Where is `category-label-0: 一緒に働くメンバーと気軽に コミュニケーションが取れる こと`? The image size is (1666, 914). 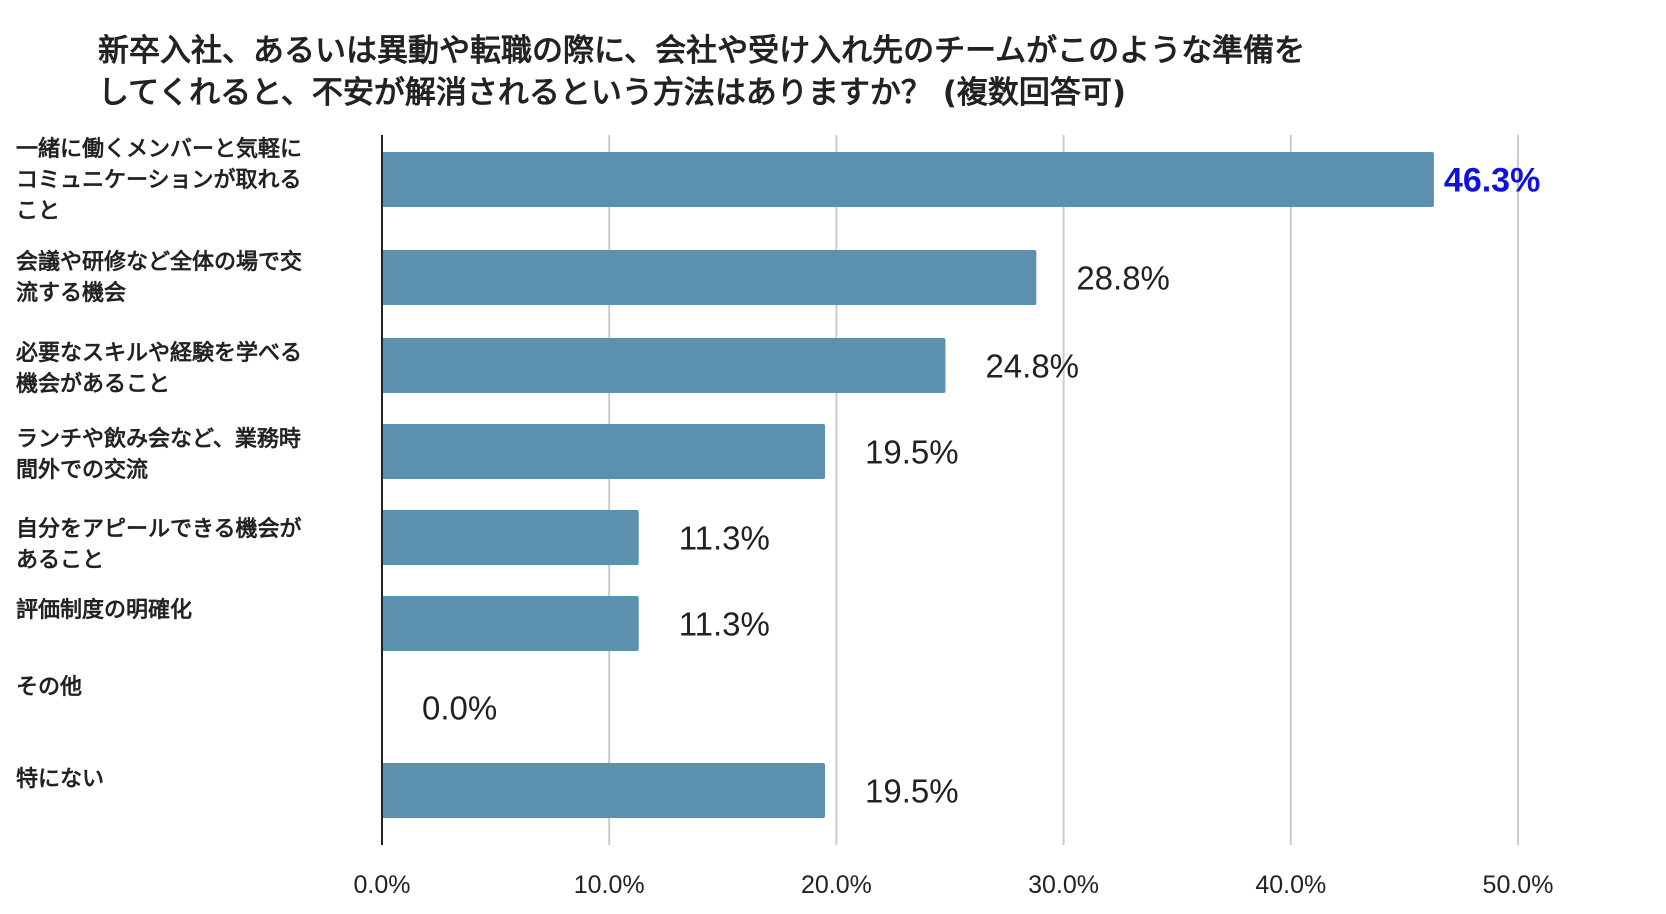
category-label-0: 一緒に働くメンバーと気軽に コミュニケーションが取れる こと is located at coordinates (193, 180).